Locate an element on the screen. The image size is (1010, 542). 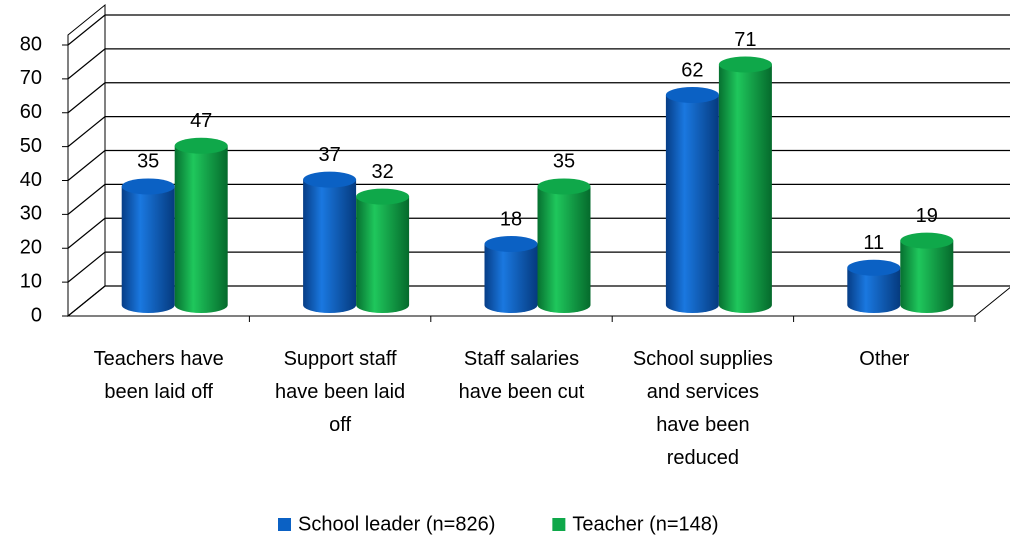
label-line: off is located at coordinates (340, 425).